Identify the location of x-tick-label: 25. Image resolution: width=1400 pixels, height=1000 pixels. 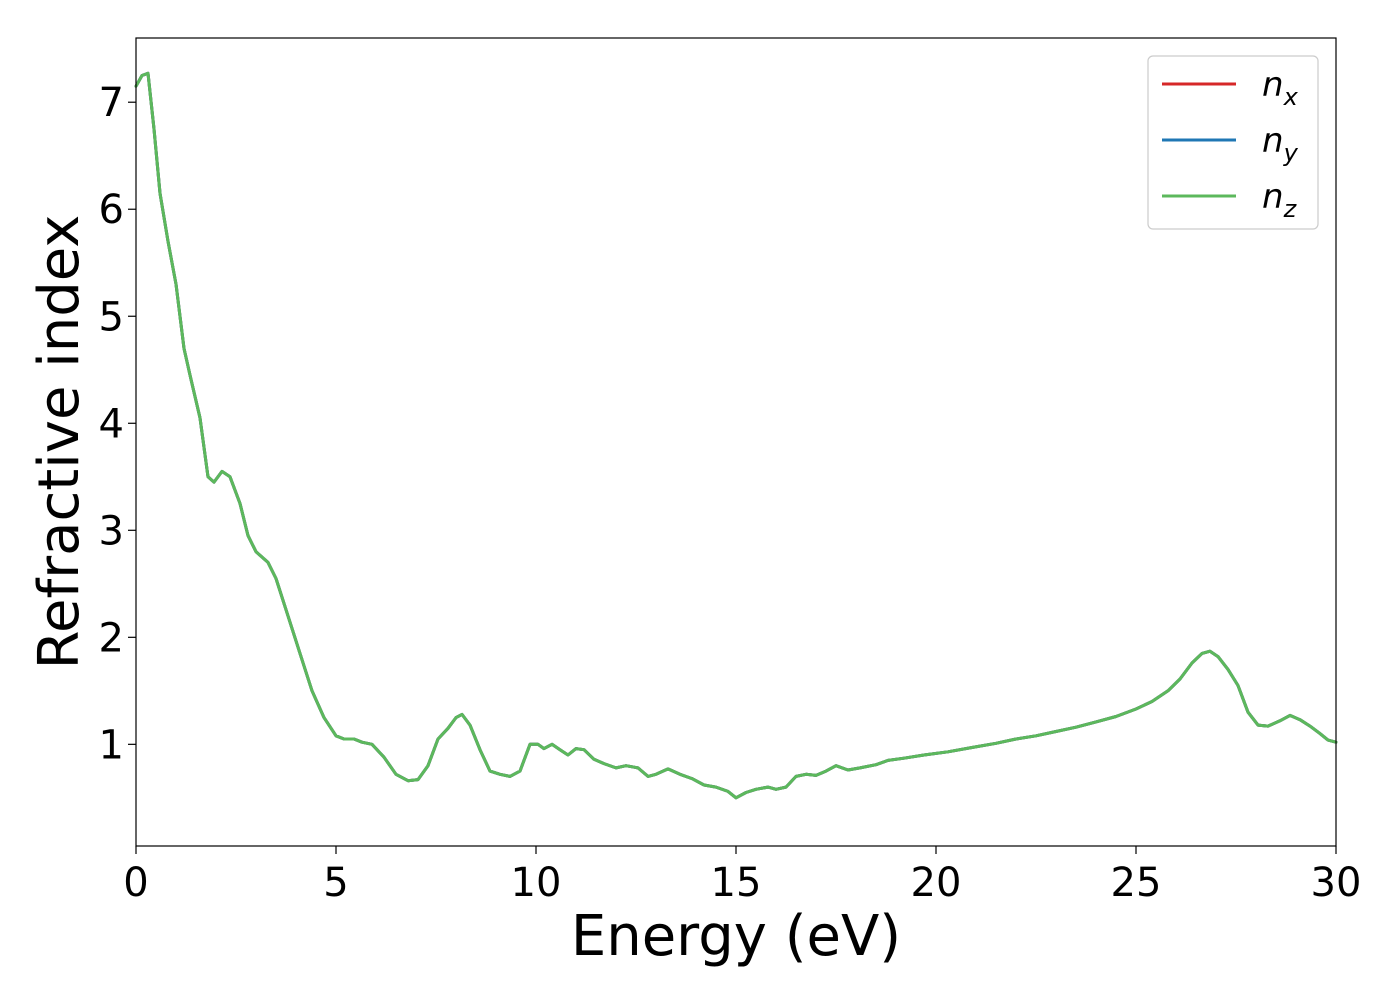
(1136, 883).